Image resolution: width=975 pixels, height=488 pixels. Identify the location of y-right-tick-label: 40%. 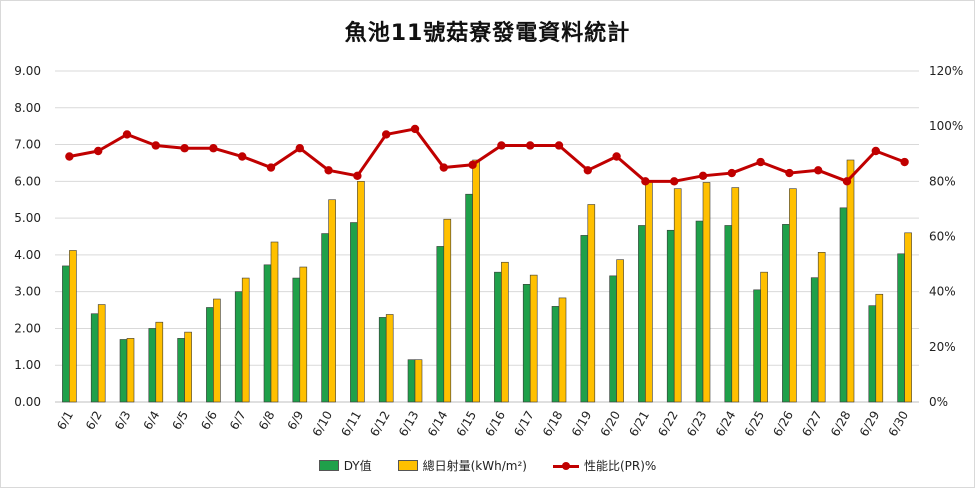
(942, 292).